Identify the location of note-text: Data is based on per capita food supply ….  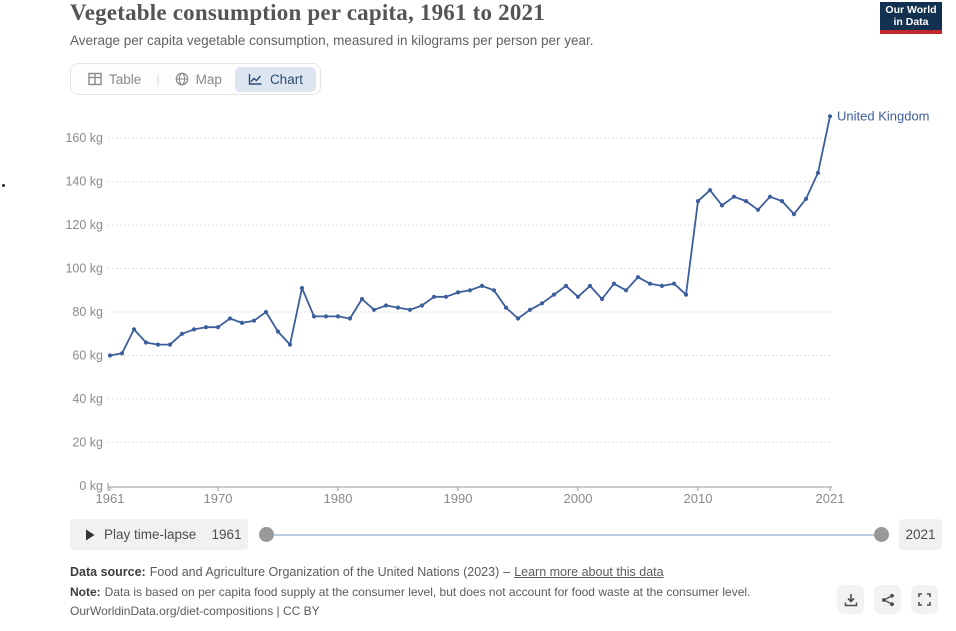
(427, 592).